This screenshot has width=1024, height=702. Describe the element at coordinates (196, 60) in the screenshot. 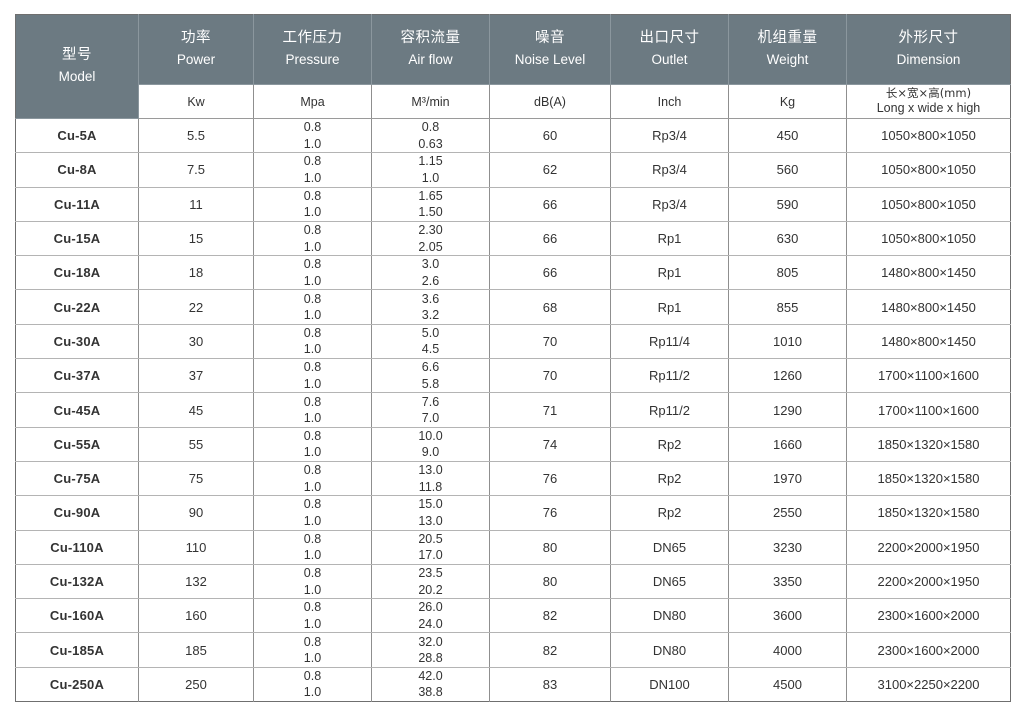

I see `column-header-power-en: Power` at that location.